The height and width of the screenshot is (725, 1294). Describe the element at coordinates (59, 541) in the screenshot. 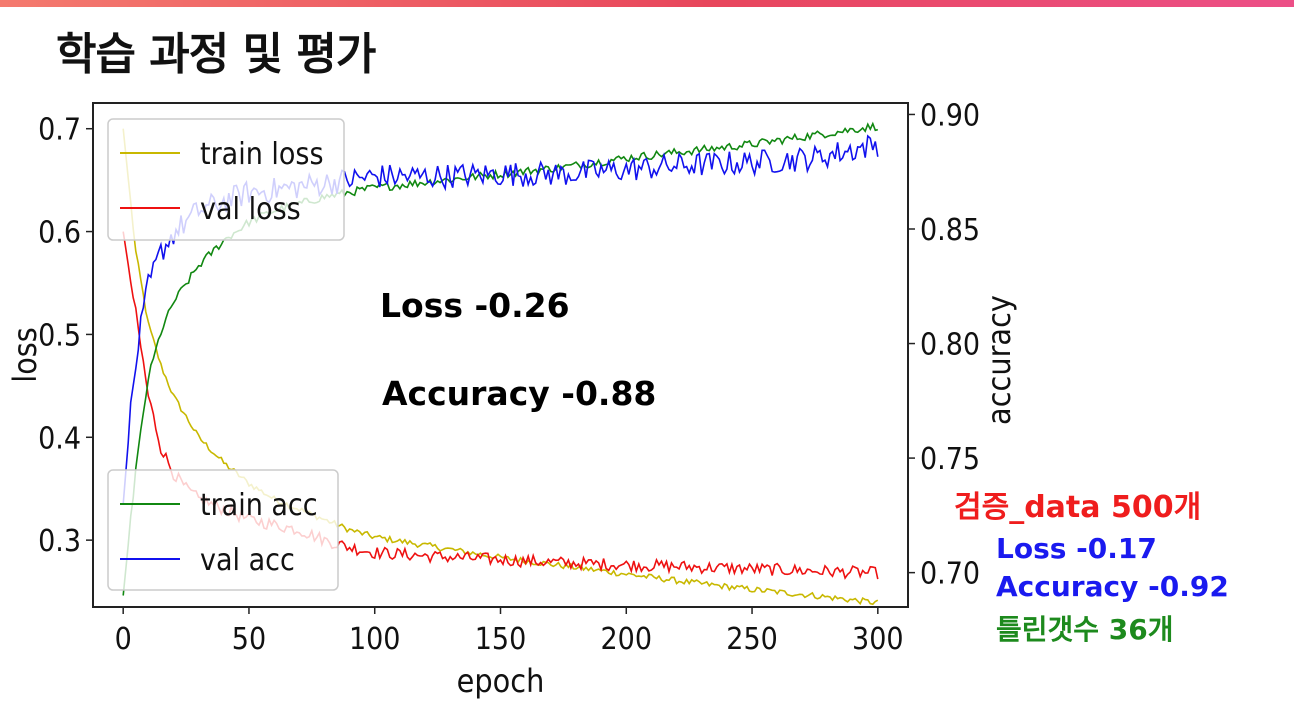

I see `y-left-tick-label: 0.3` at that location.